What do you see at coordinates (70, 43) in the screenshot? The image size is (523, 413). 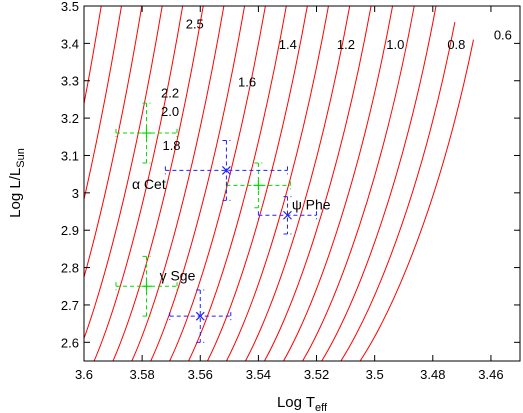 I see `y-tick-label: 3.4` at bounding box center [70, 43].